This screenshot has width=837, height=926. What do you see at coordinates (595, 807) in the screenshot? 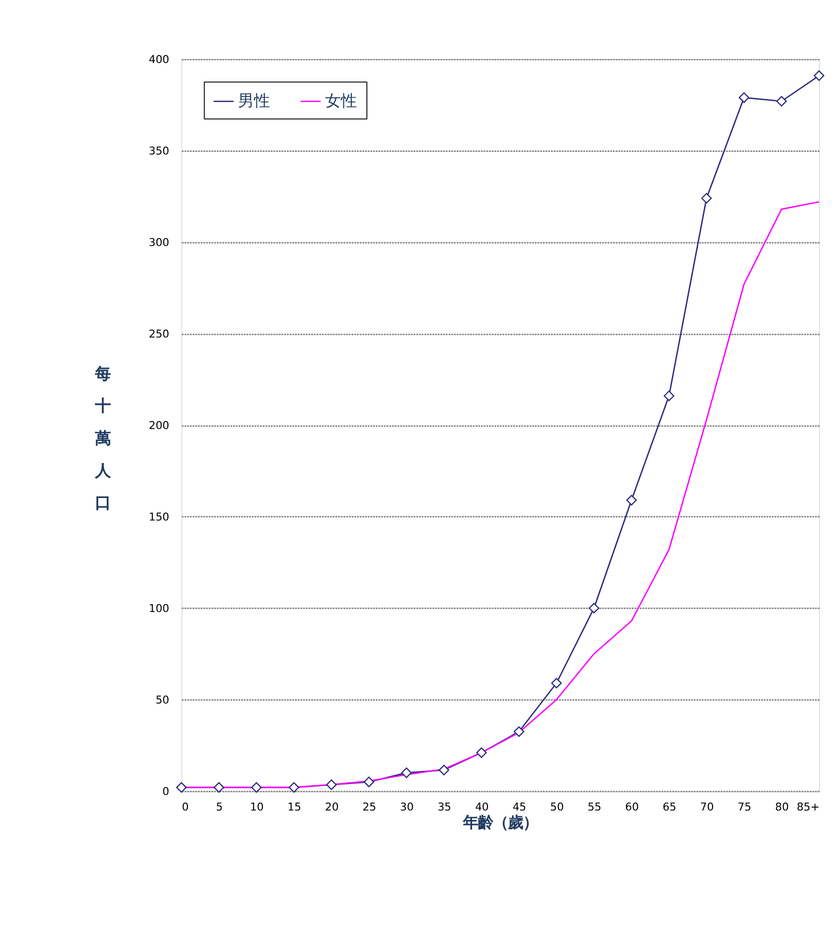
I see `x-tick-label: 55` at bounding box center [595, 807].